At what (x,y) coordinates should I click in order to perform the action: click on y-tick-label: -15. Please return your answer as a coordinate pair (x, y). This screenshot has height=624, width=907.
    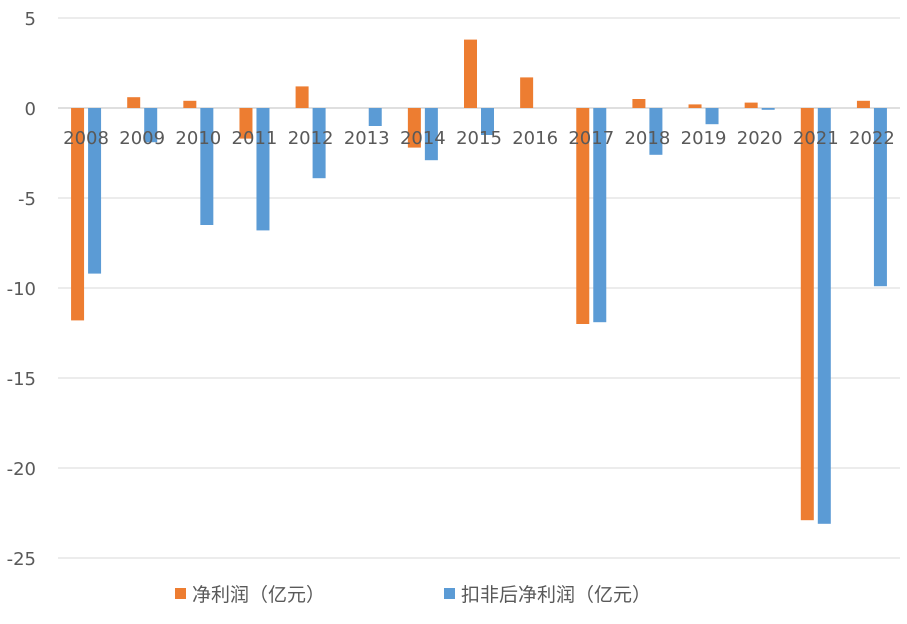
    Looking at the image, I should click on (21, 379).